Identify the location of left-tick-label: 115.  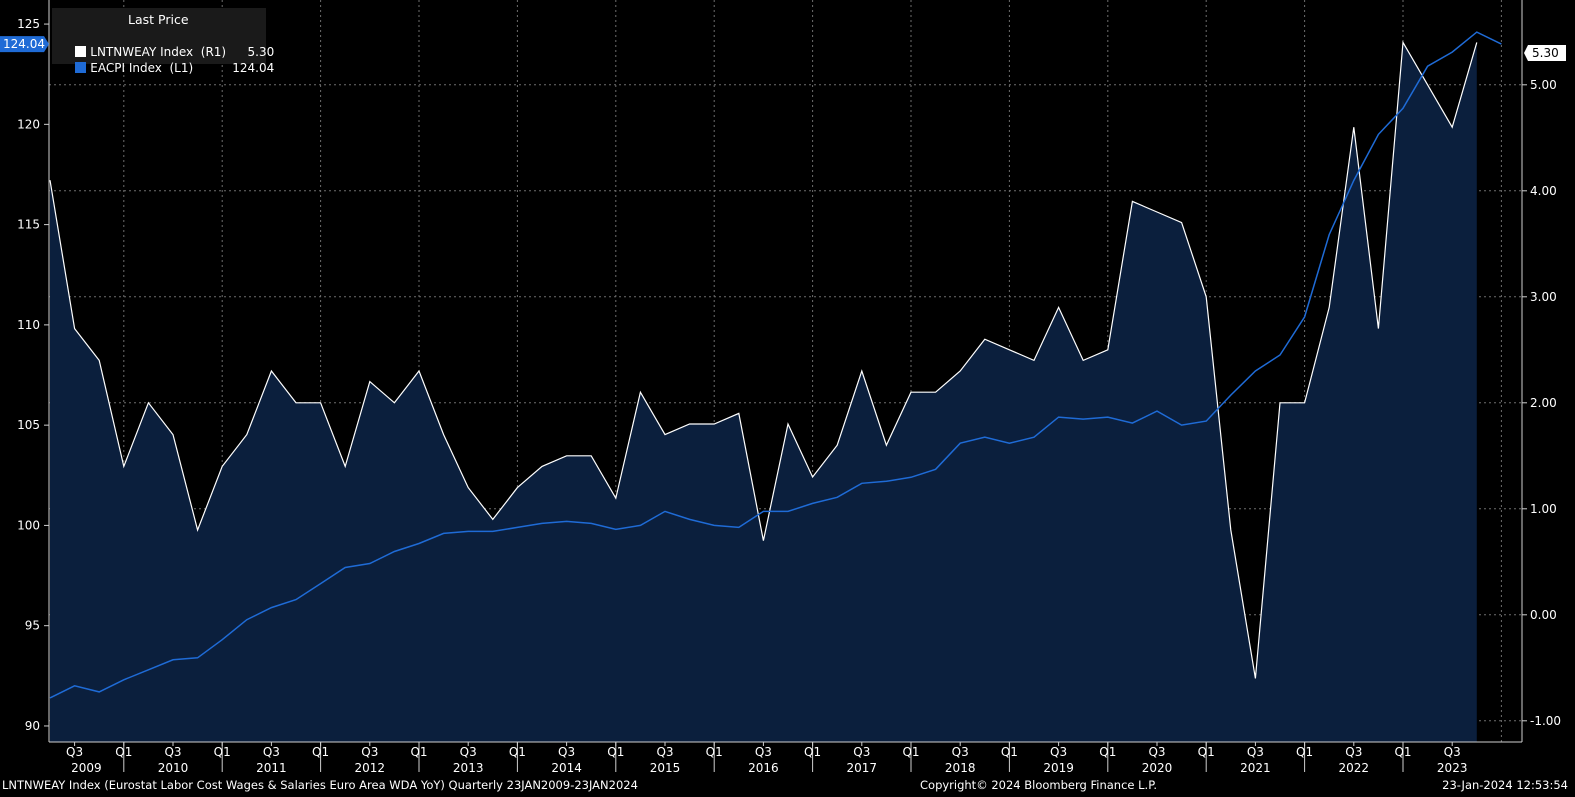
(28, 225).